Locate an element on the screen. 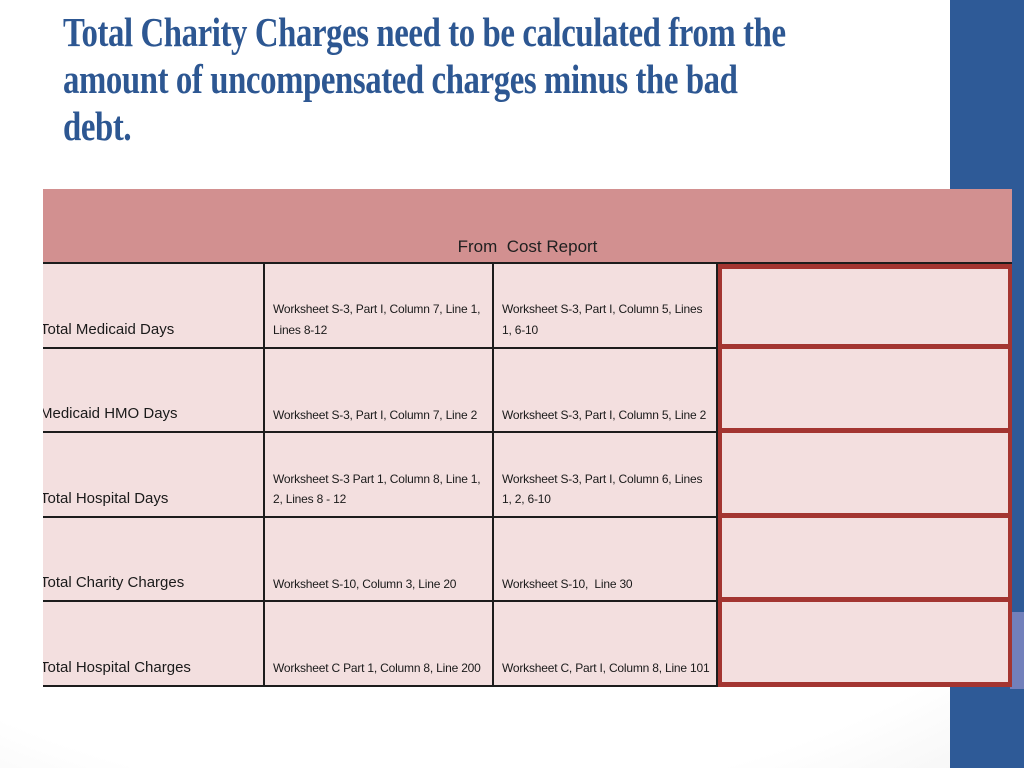 The height and width of the screenshot is (768, 1024). row-label: Total Charity Charges is located at coordinates (153, 560).